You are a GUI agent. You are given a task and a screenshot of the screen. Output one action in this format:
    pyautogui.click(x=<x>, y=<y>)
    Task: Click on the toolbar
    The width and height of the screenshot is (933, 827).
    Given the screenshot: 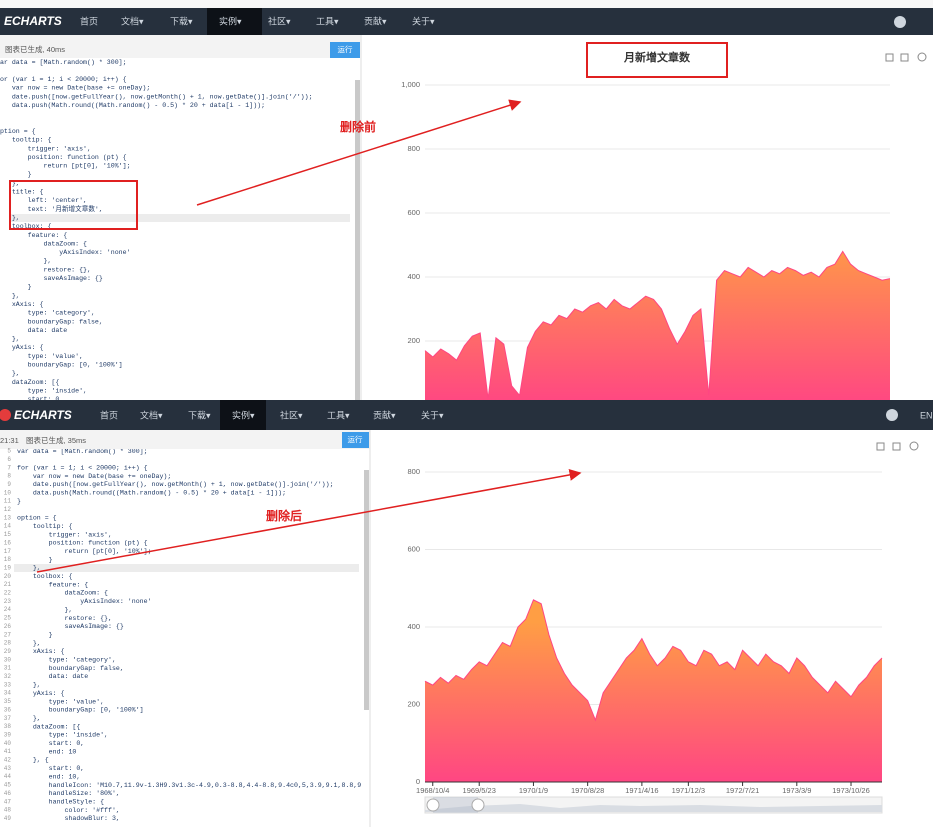 What is the action you would take?
    pyautogui.click(x=185, y=439)
    